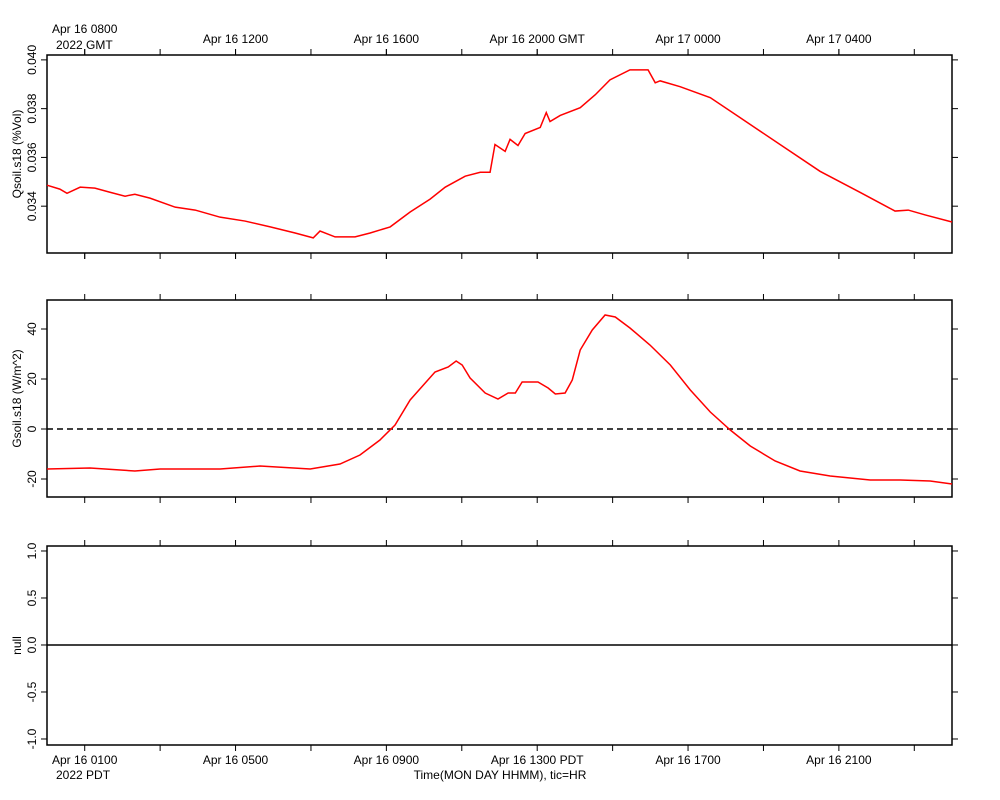  Describe the element at coordinates (17, 398) in the screenshot. I see `y-axis-label: Gsoil.s18 (W/m^2)` at that location.